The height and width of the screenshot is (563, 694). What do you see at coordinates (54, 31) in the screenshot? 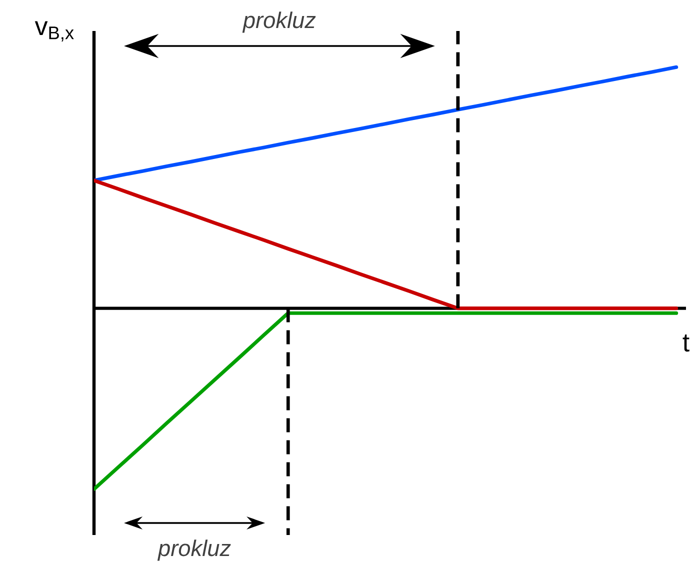
I see `y-axis-title: v$_{B,x}$` at bounding box center [54, 31].